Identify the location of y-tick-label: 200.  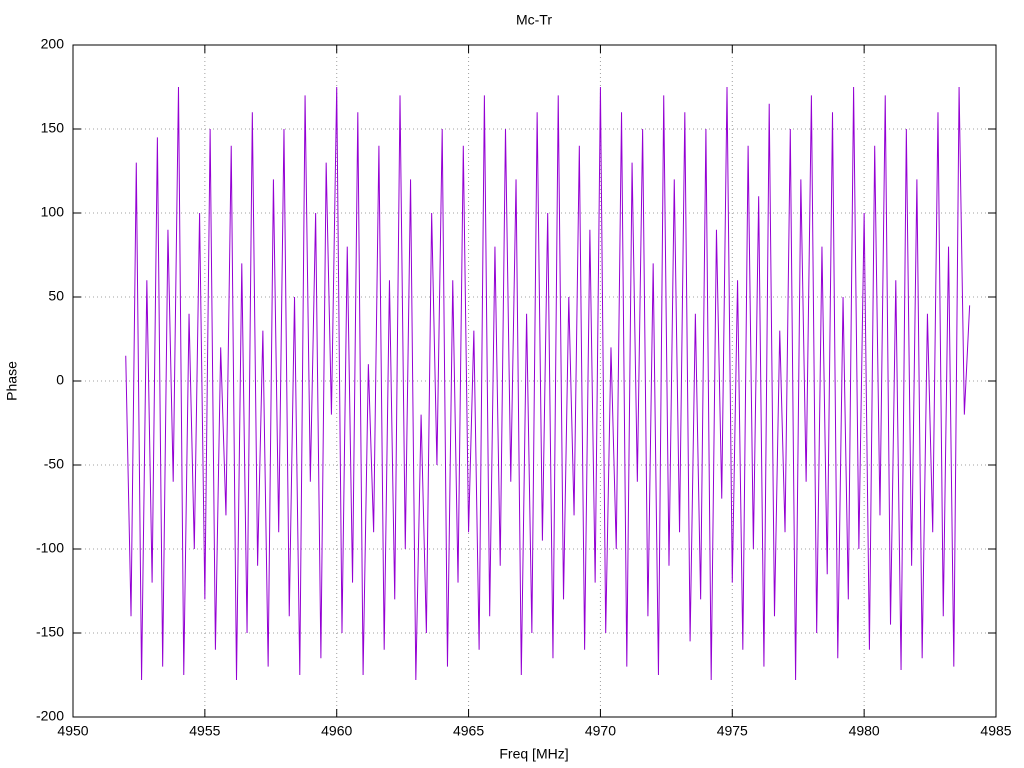
(53, 44).